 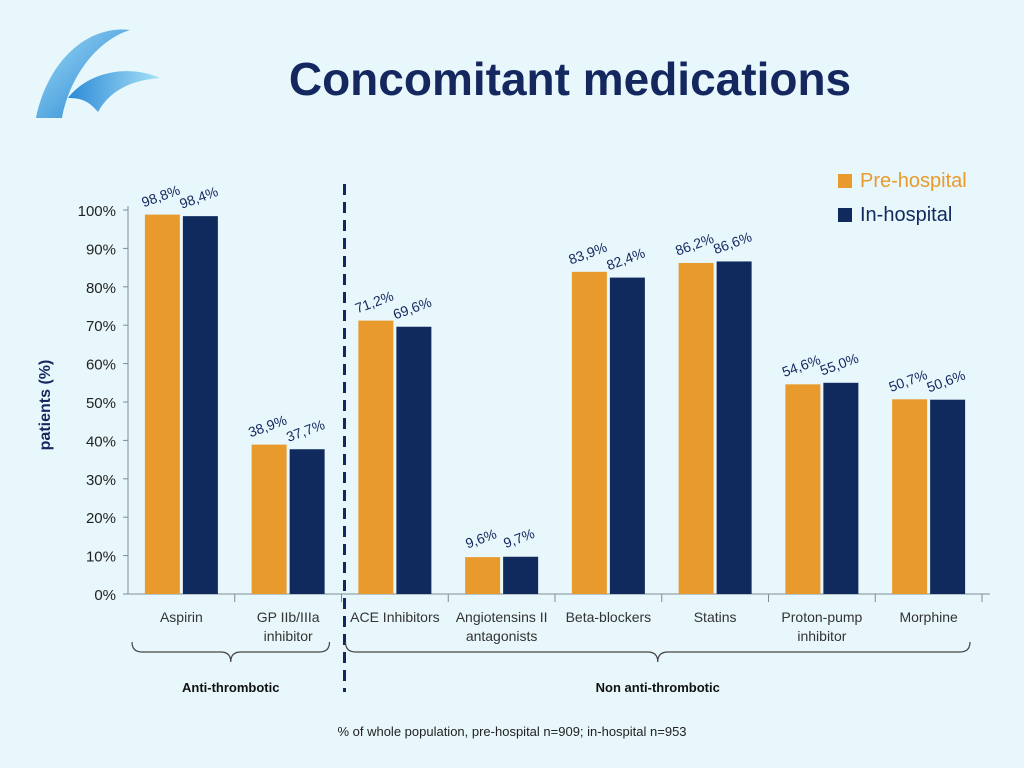 What do you see at coordinates (288, 626) in the screenshot?
I see `x-tick-label: GP IIb/IIIa inhibitor` at bounding box center [288, 626].